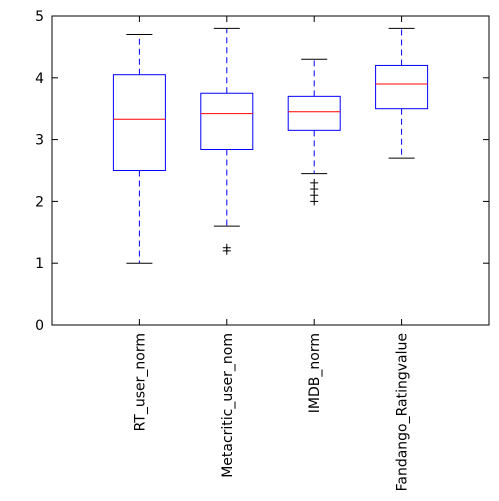 This screenshot has height=501, width=499. Describe the element at coordinates (39, 202) in the screenshot. I see `y-tick-label: 2` at that location.